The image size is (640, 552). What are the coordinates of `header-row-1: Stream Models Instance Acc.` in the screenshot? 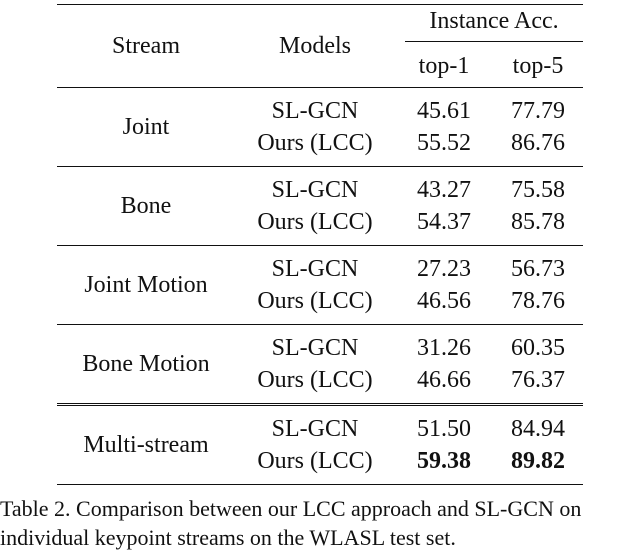 It's located at (320, 46).